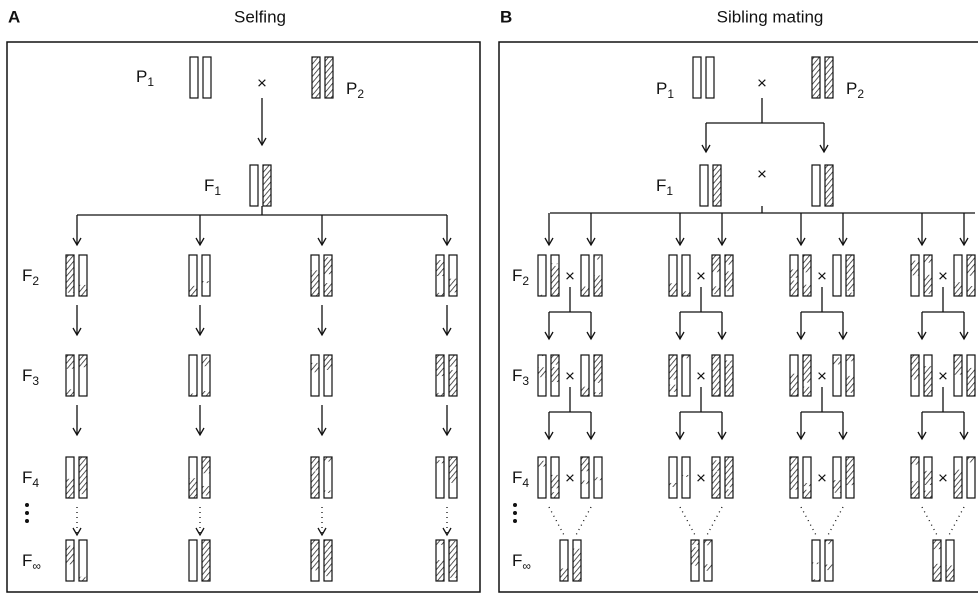 The height and width of the screenshot is (598, 978). I want to click on ellipsis-dot, so click(515, 521).